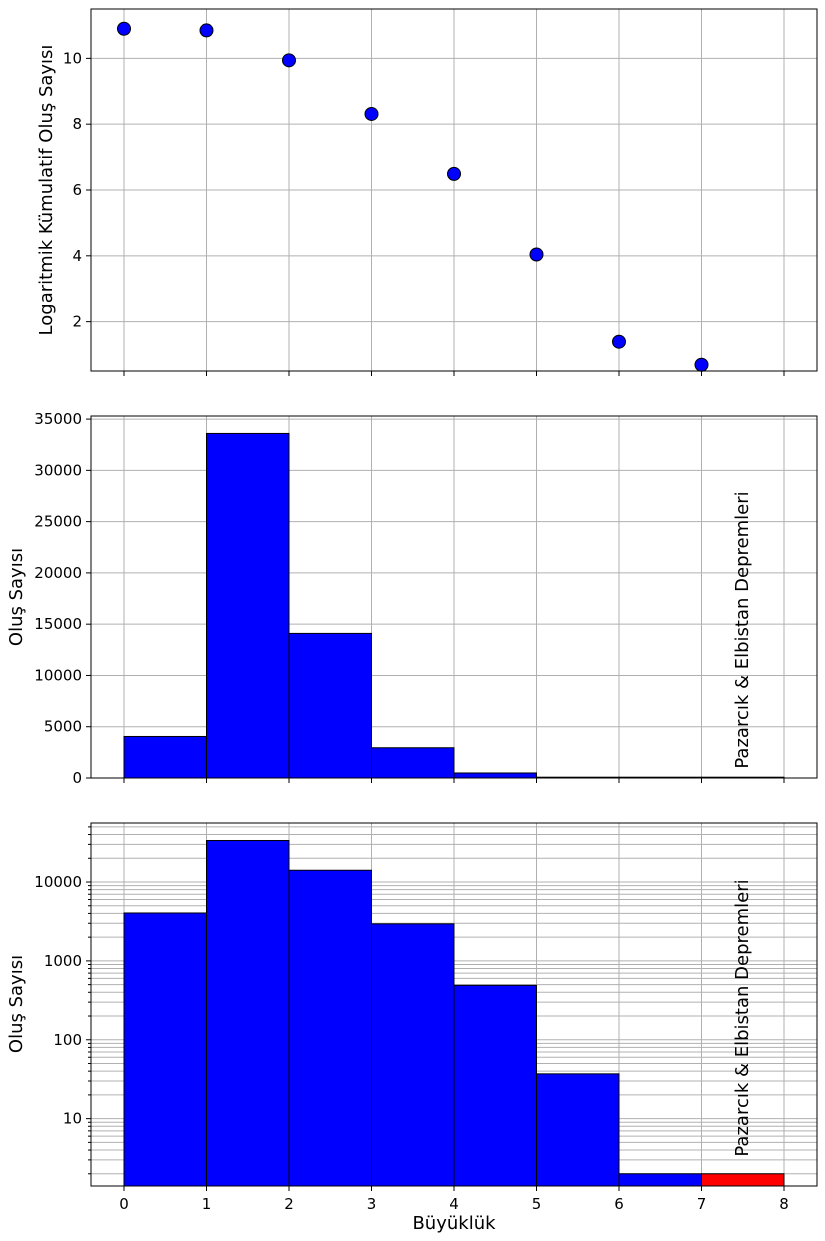  I want to click on y-tick-label: 8, so click(77, 124).